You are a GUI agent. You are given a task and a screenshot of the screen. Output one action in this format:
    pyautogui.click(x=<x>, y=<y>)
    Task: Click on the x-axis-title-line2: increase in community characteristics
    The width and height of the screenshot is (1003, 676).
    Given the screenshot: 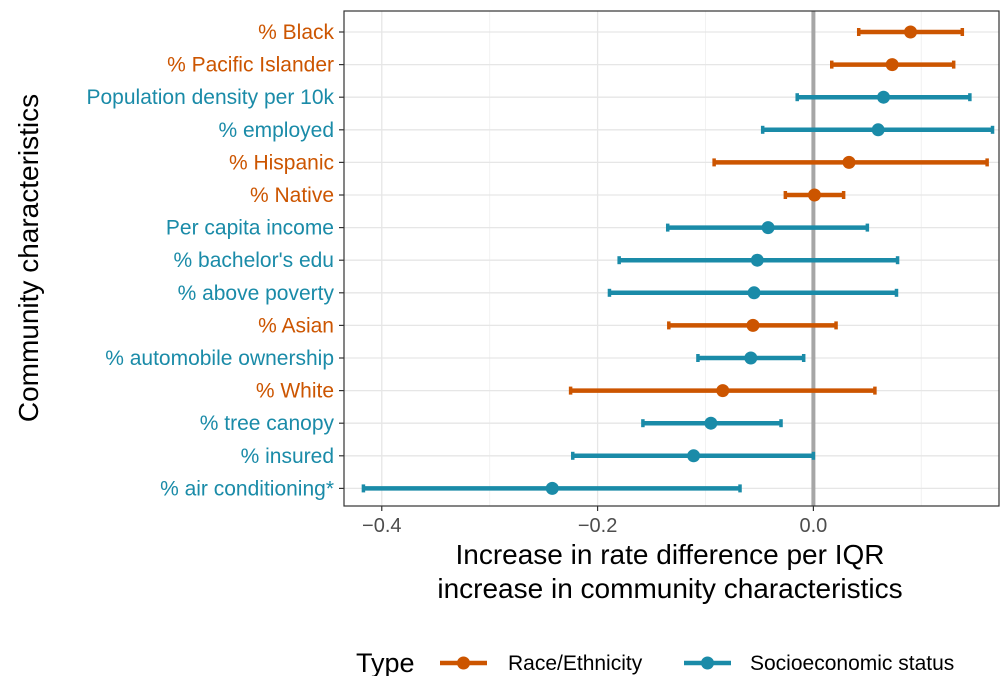 What is the action you would take?
    pyautogui.click(x=669, y=588)
    